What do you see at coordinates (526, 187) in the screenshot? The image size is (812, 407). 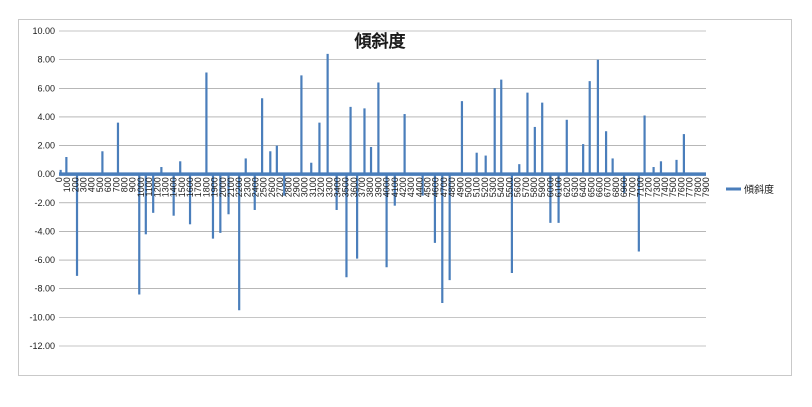 I see `x-tick-label: 5700` at bounding box center [526, 187].